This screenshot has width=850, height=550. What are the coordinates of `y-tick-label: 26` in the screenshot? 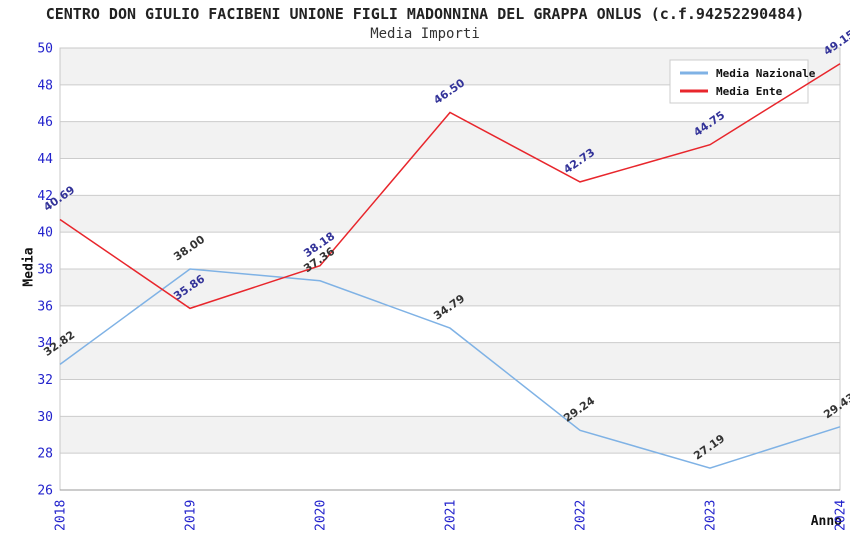 It's located at (45, 491).